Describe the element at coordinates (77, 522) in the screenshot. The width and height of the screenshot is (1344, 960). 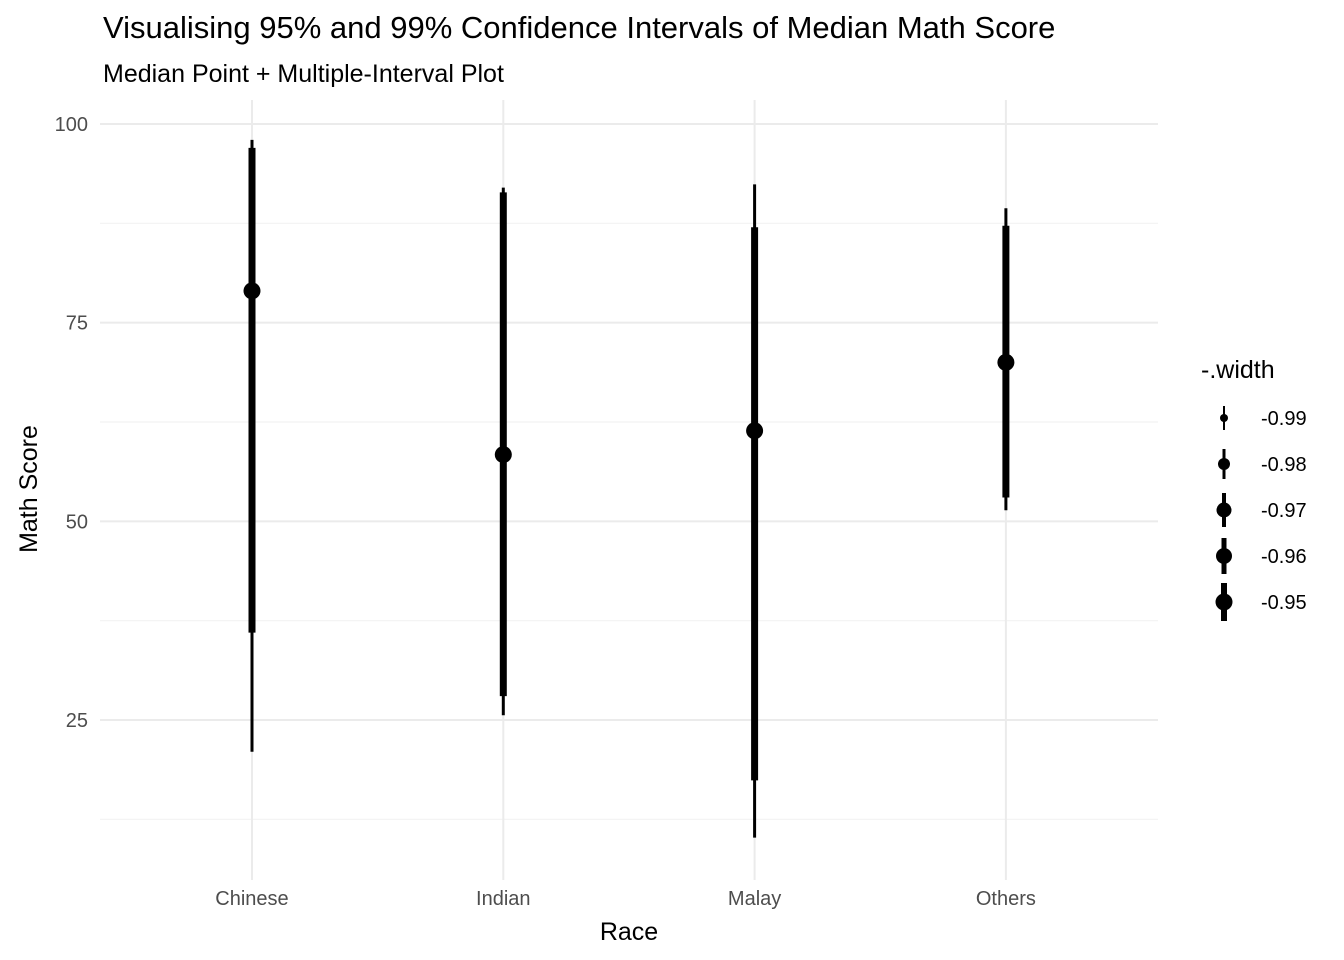
I see `y-tick-label: 50` at that location.